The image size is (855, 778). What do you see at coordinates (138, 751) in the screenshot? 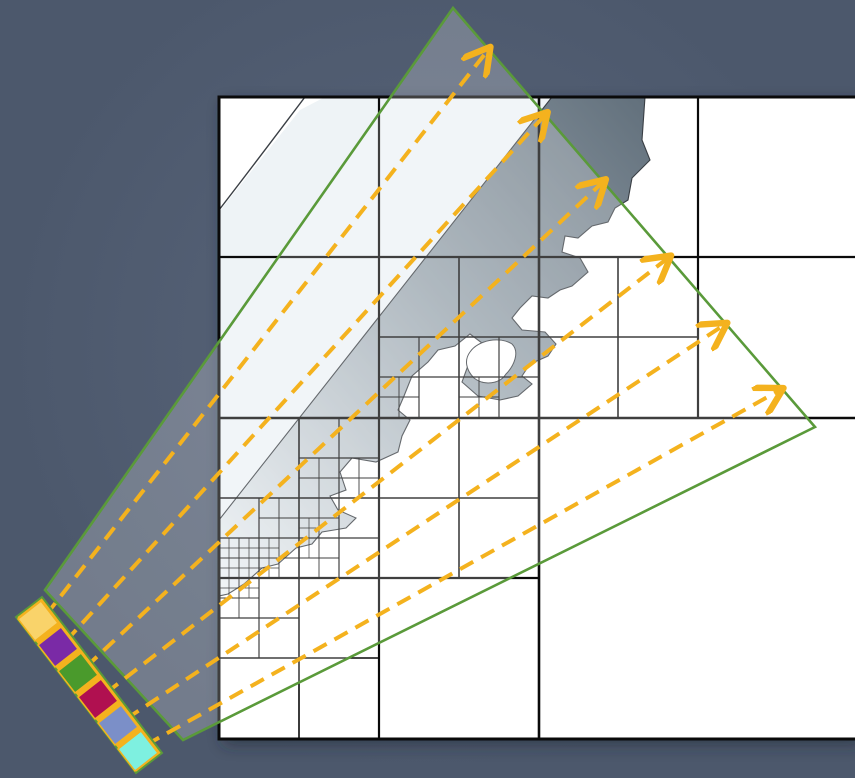
I see `pixel-cell-aqua` at bounding box center [138, 751].